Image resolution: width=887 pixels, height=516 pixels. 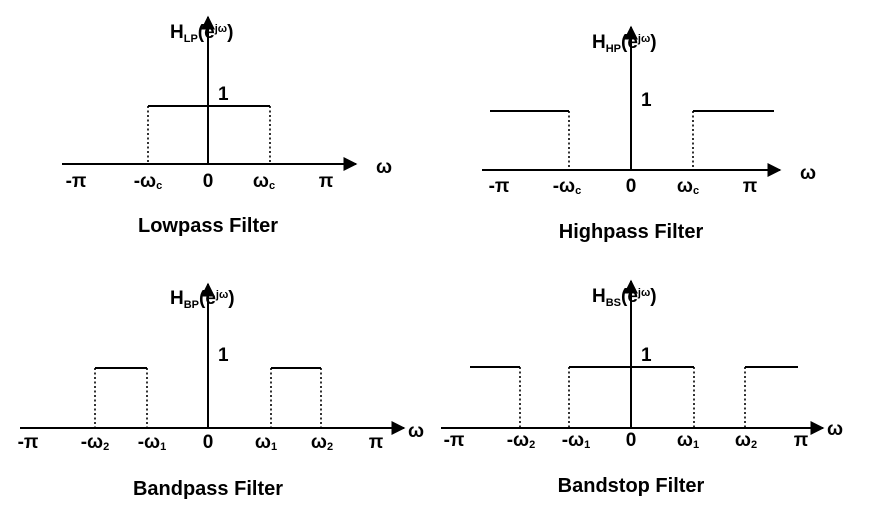 What do you see at coordinates (631, 486) in the screenshot?
I see `panel-title: Bandstop Filter` at bounding box center [631, 486].